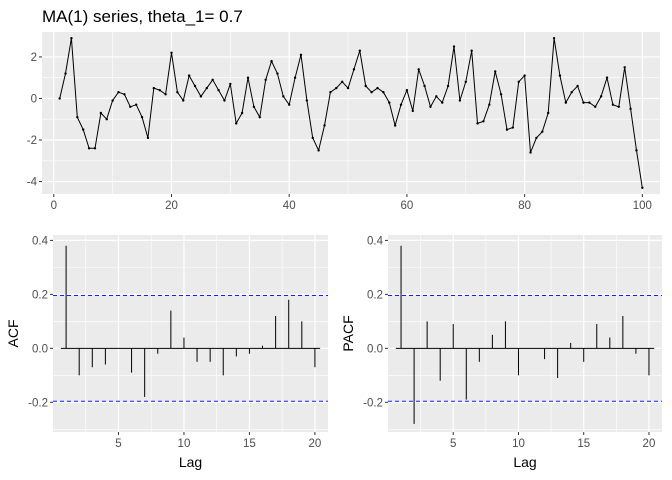 The image size is (672, 480). Describe the element at coordinates (348, 333) in the screenshot. I see `y-axis-label: PACF` at that location.